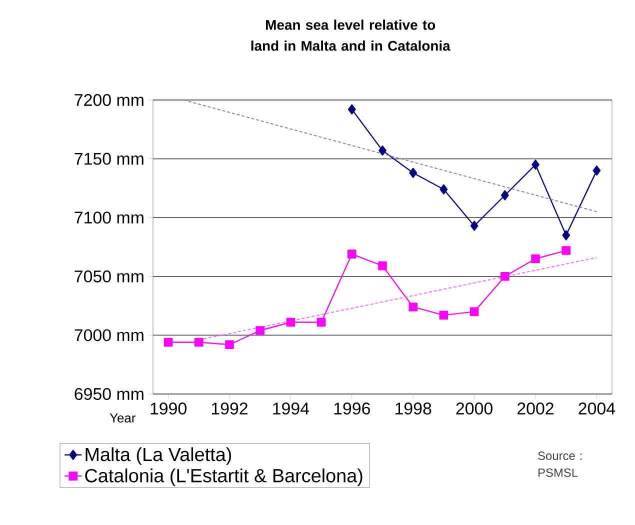 This screenshot has height=525, width=635. What do you see at coordinates (291, 408) in the screenshot?
I see `x-tick-label: 1994` at bounding box center [291, 408].